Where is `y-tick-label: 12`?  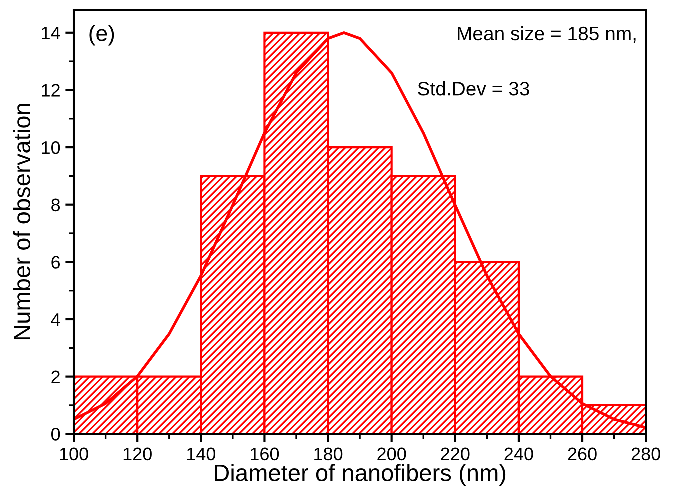 y-tick-label: 12 is located at coordinates (51, 90).